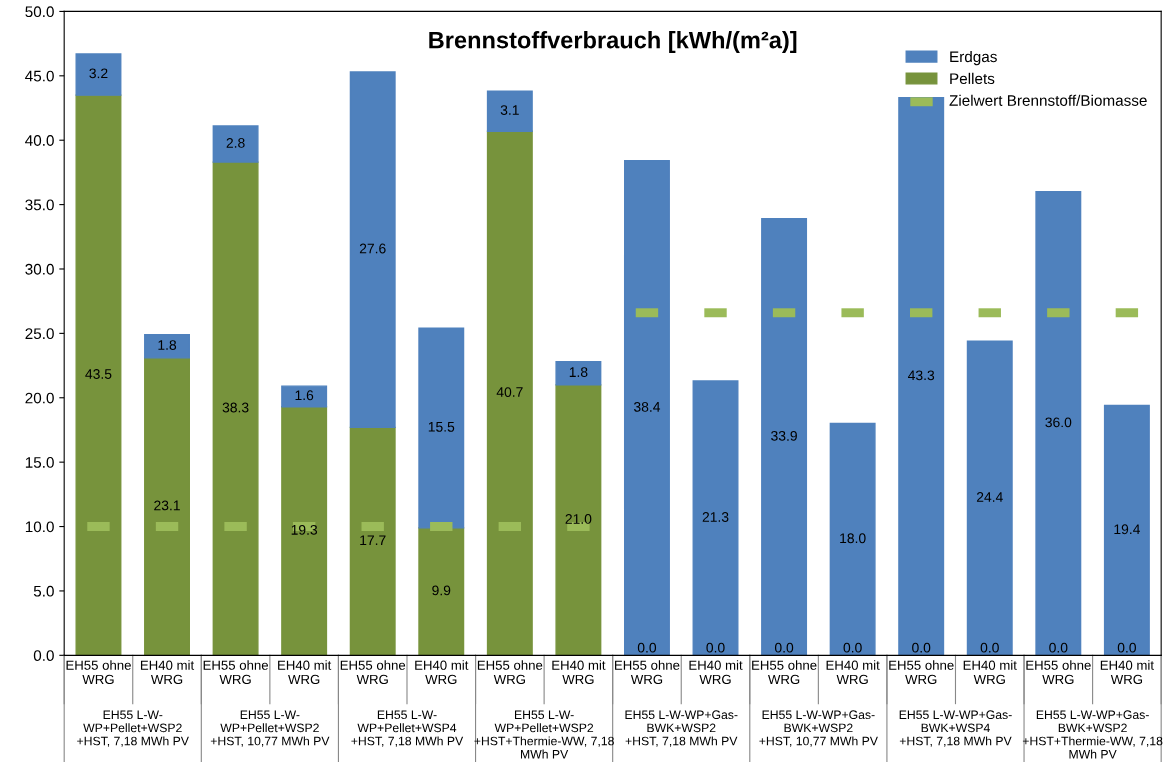 This screenshot has height=762, width=1167. I want to click on text: EH55 L-W-WP+Gas- BWK+WSP4 +HST, 7,18 MWh PV, so click(955, 728).